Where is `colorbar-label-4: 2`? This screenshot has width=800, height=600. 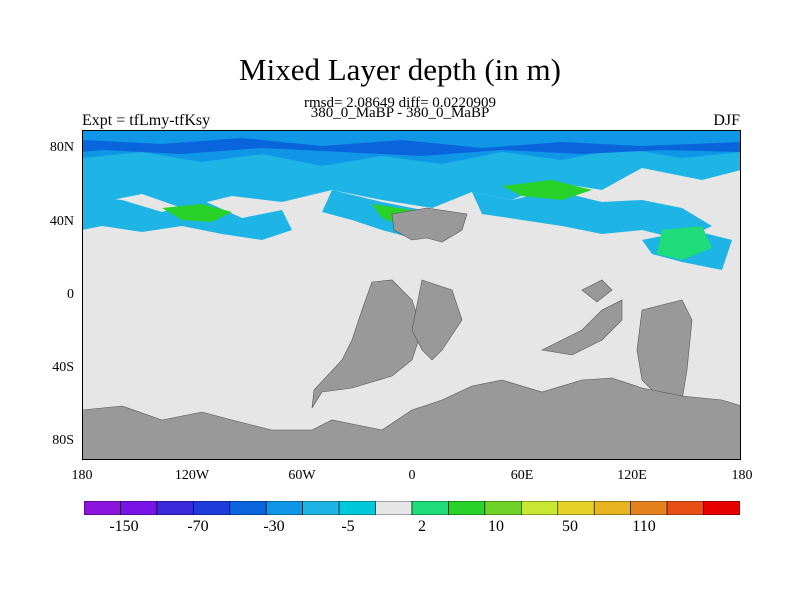 colorbar-label-4: 2 is located at coordinates (422, 526).